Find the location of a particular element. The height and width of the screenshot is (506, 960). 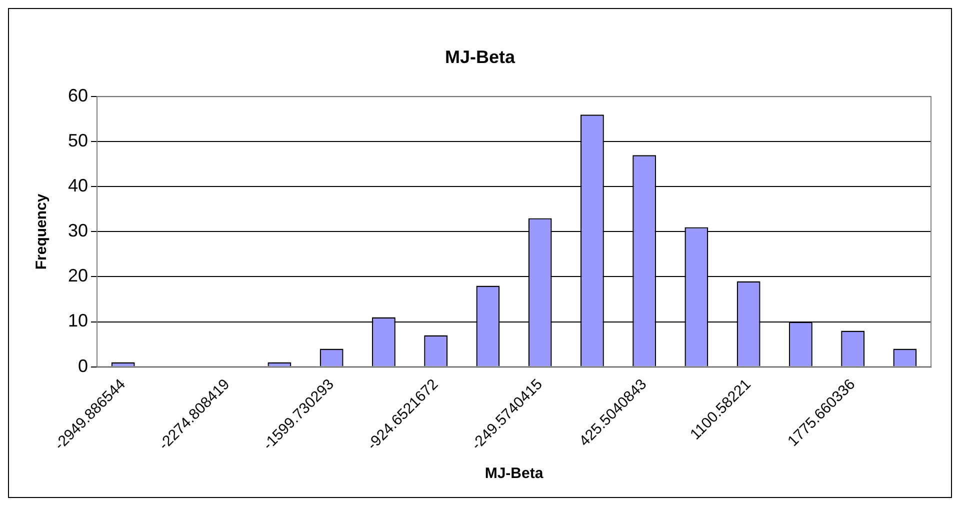

y-axis-title: Frequency is located at coordinates (41, 231).